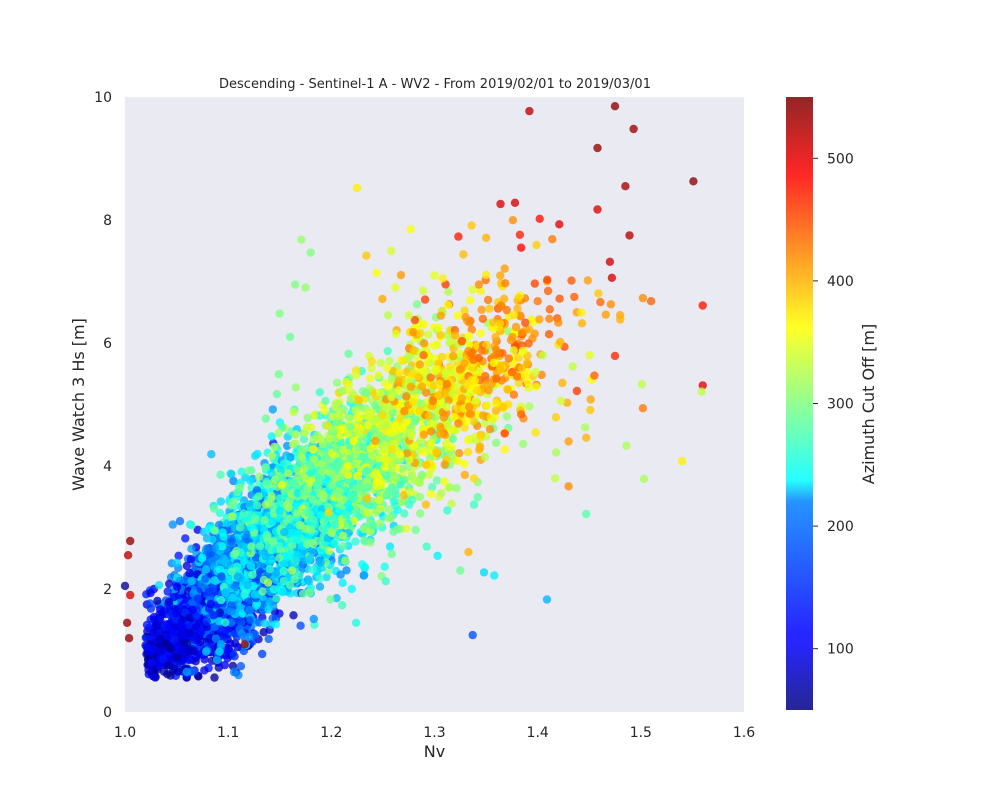  Describe the element at coordinates (107, 344) in the screenshot. I see `y-tick-label: 6` at that location.